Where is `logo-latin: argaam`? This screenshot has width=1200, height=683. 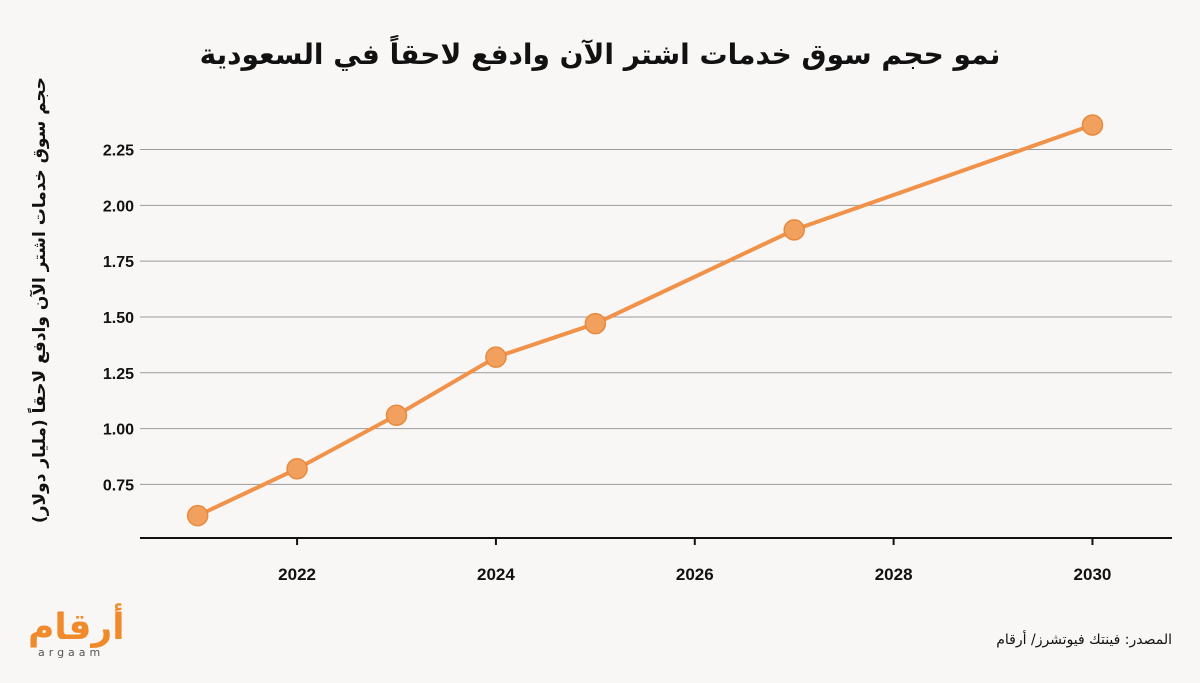
logo-latin: argaam is located at coordinates (71, 652).